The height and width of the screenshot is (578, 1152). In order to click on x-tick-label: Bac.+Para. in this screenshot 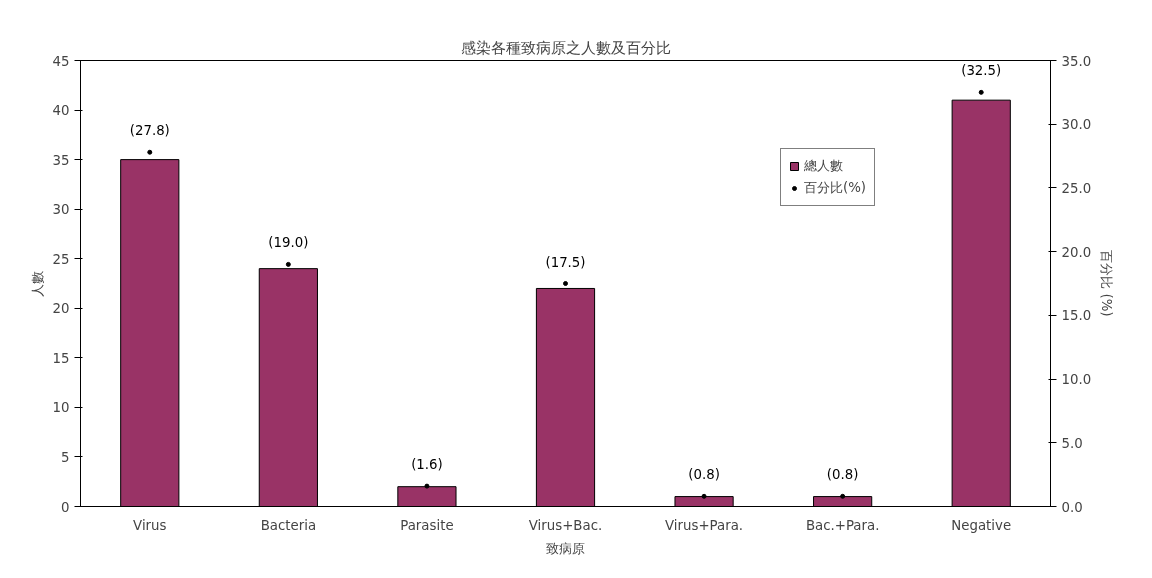, I will do `click(842, 525)`.